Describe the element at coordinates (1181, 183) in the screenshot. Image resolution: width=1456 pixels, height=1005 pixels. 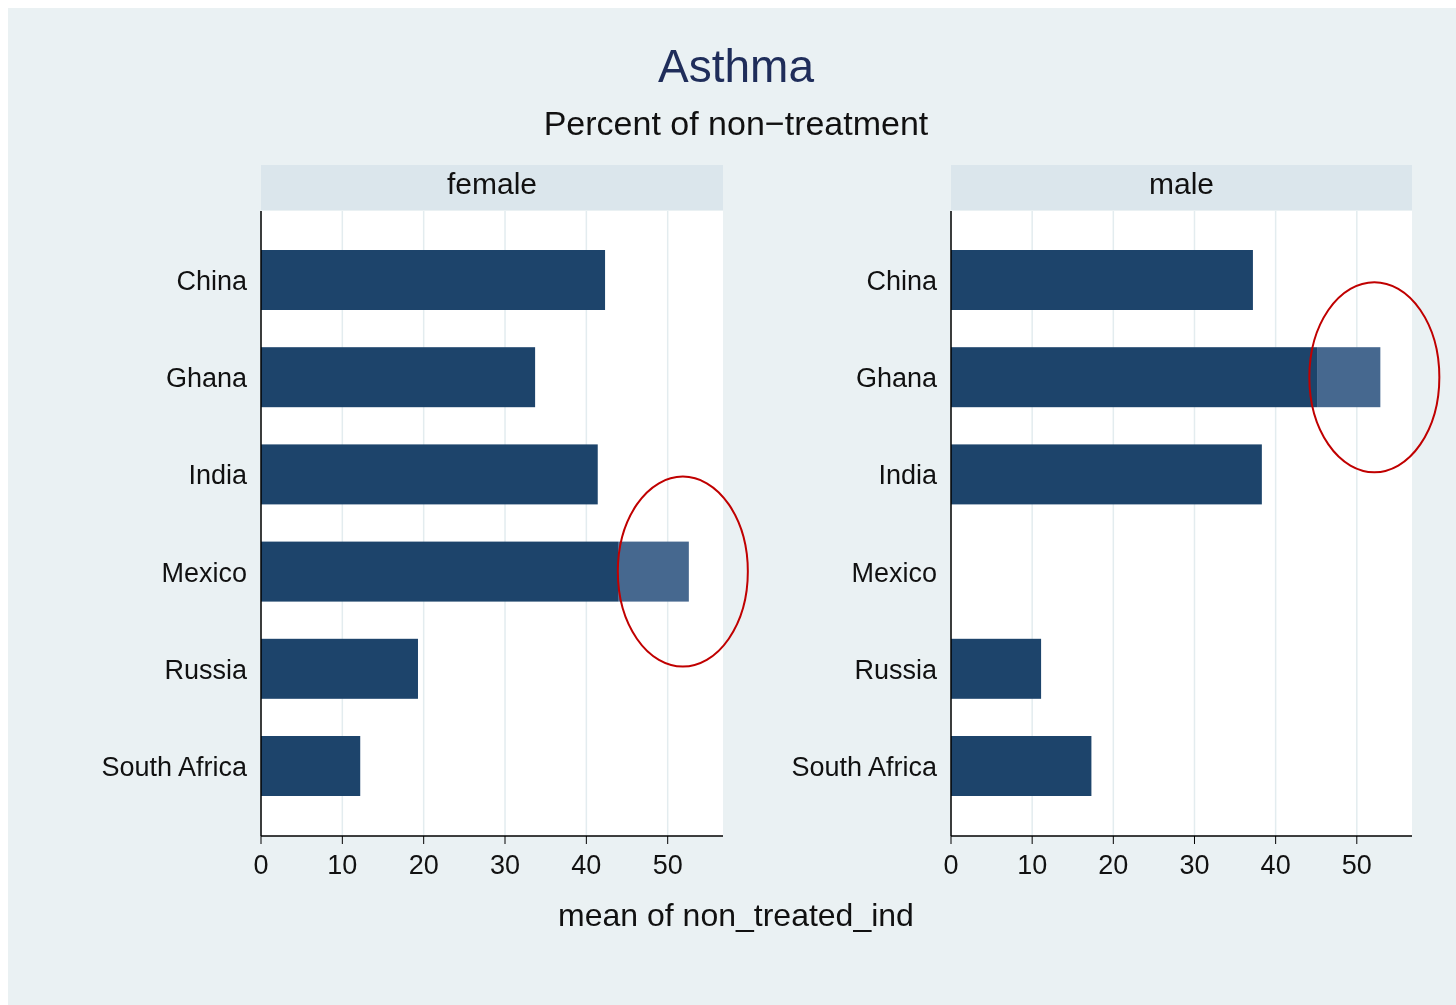
I see `chart-title: male` at that location.